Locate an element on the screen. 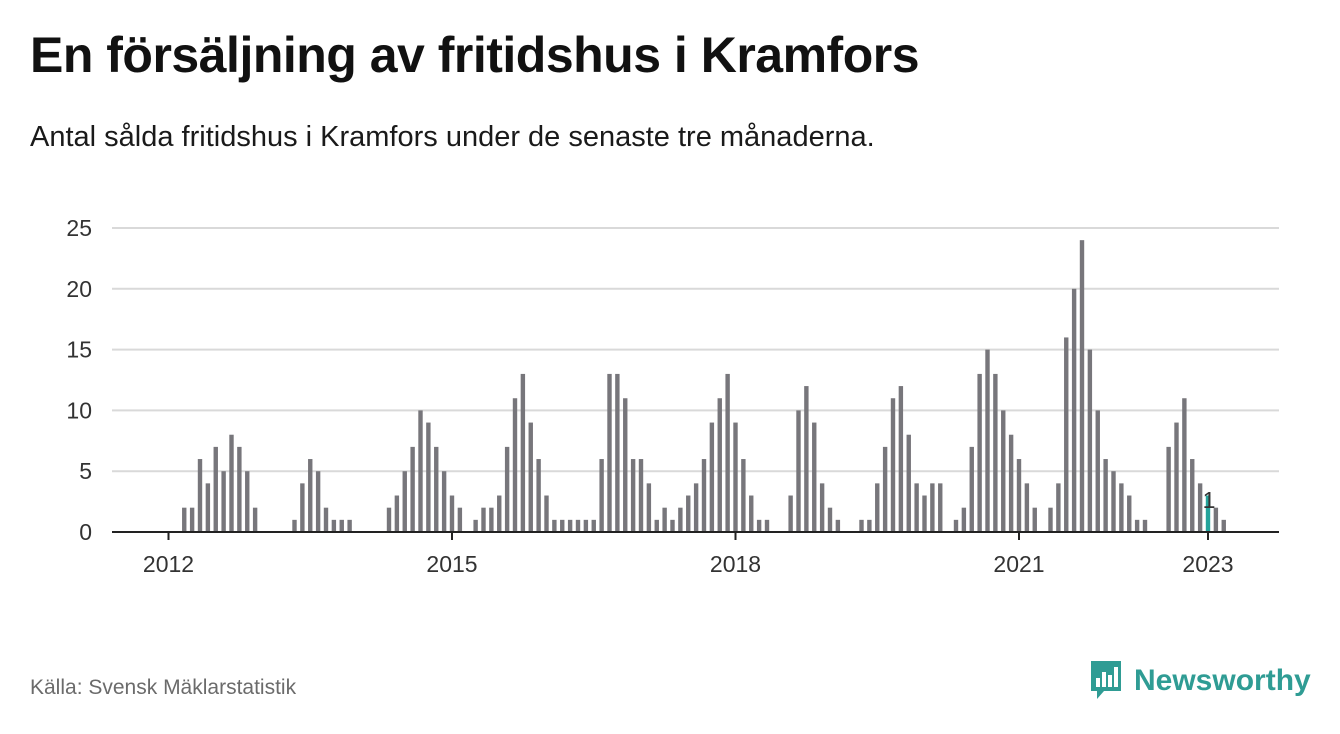  data-labels: 1 is located at coordinates (1209, 500).